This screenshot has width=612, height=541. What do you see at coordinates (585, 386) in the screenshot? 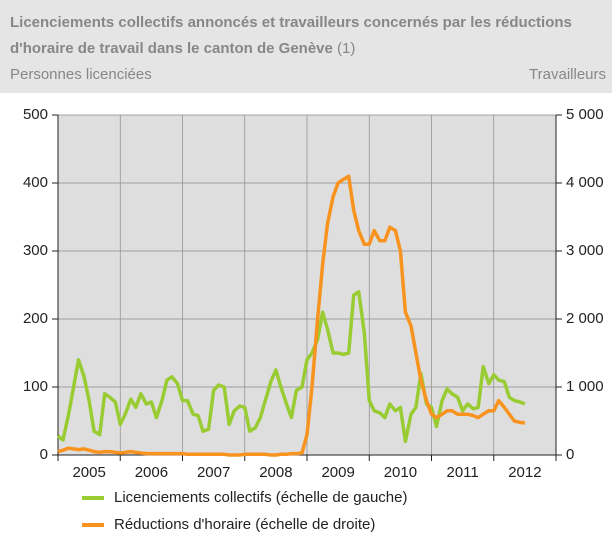
I see `y2-tick-label: 1 000` at bounding box center [585, 386].